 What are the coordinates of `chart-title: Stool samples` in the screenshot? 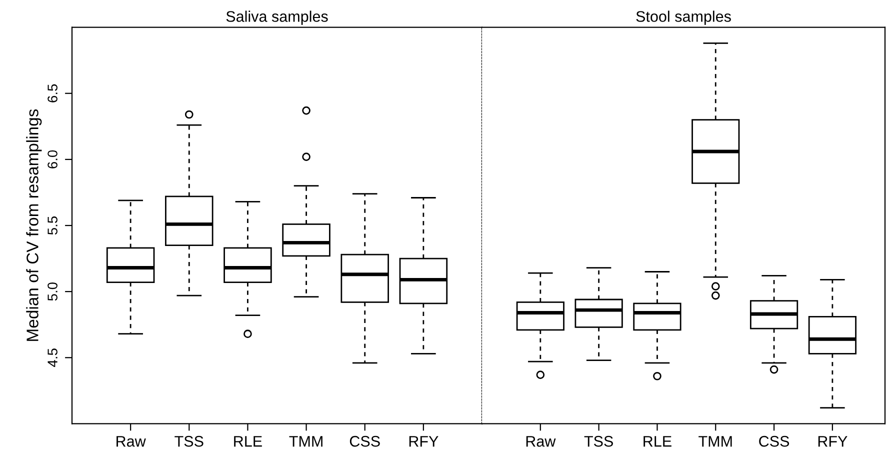 It's located at (683, 17).